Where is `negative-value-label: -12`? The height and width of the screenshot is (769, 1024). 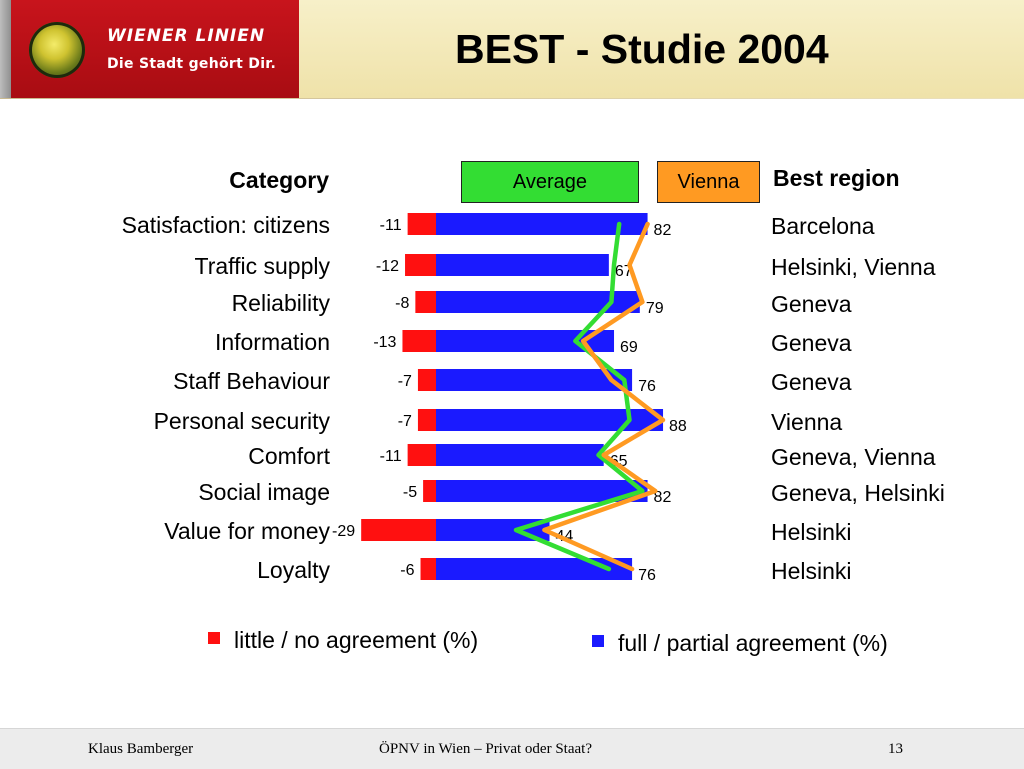 negative-value-label: -12 is located at coordinates (387, 266).